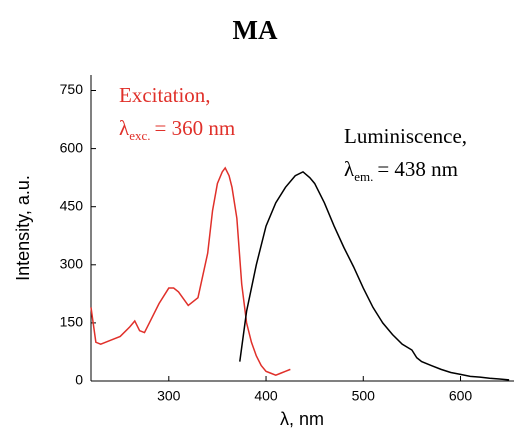 Image resolution: width=515 pixels, height=436 pixels. I want to click on y-tick-label: 150, so click(72, 322).